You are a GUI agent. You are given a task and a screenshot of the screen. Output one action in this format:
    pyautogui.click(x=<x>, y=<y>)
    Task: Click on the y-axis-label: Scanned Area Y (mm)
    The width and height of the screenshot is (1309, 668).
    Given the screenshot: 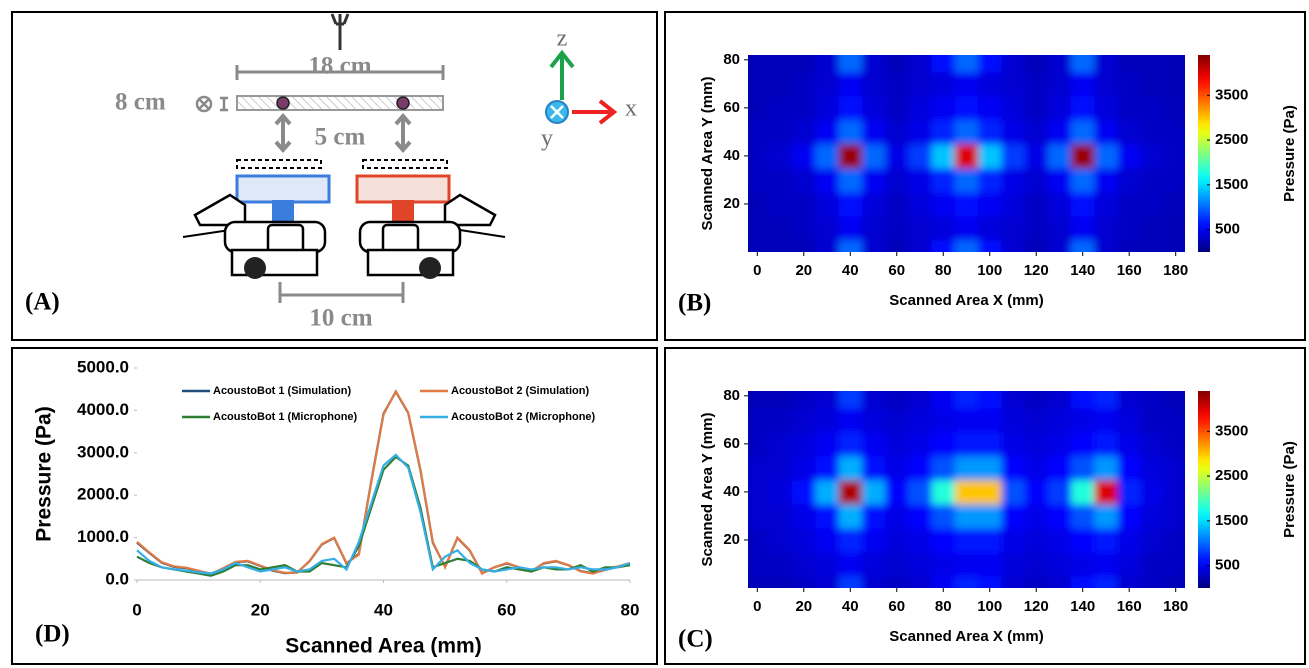 What is the action you would take?
    pyautogui.click(x=707, y=154)
    